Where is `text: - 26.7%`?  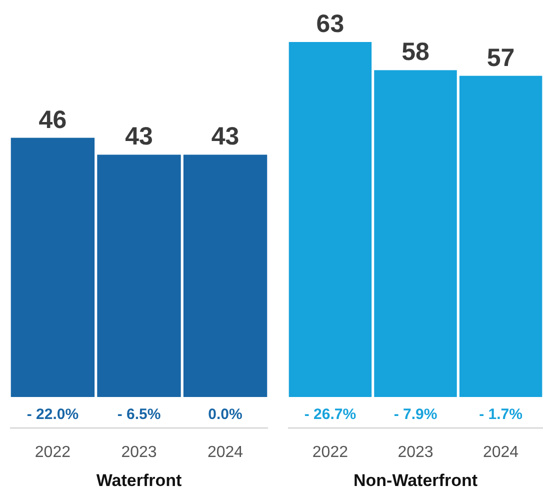 text: - 26.7% is located at coordinates (330, 414).